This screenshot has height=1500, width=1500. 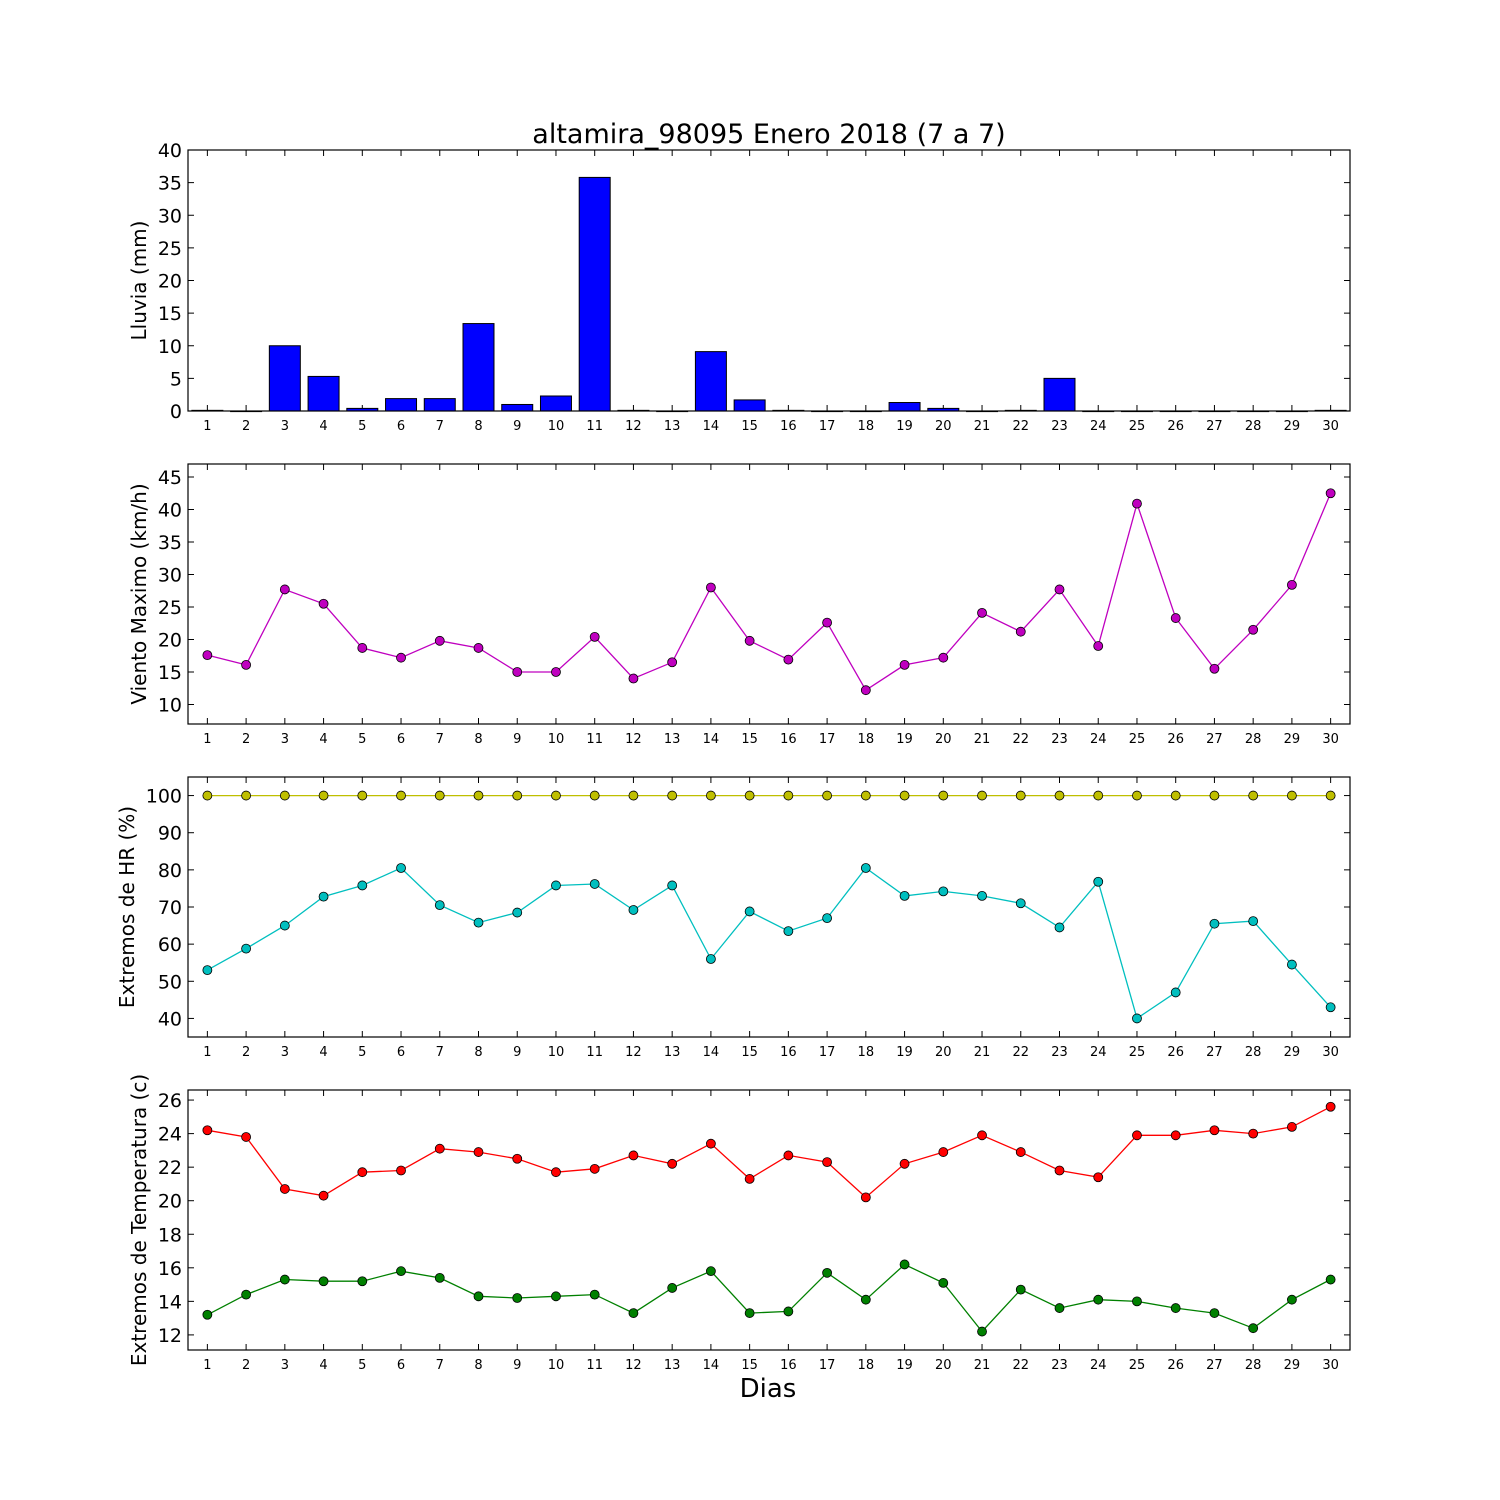 I want to click on x-tick-label: 16, so click(x=788, y=739).